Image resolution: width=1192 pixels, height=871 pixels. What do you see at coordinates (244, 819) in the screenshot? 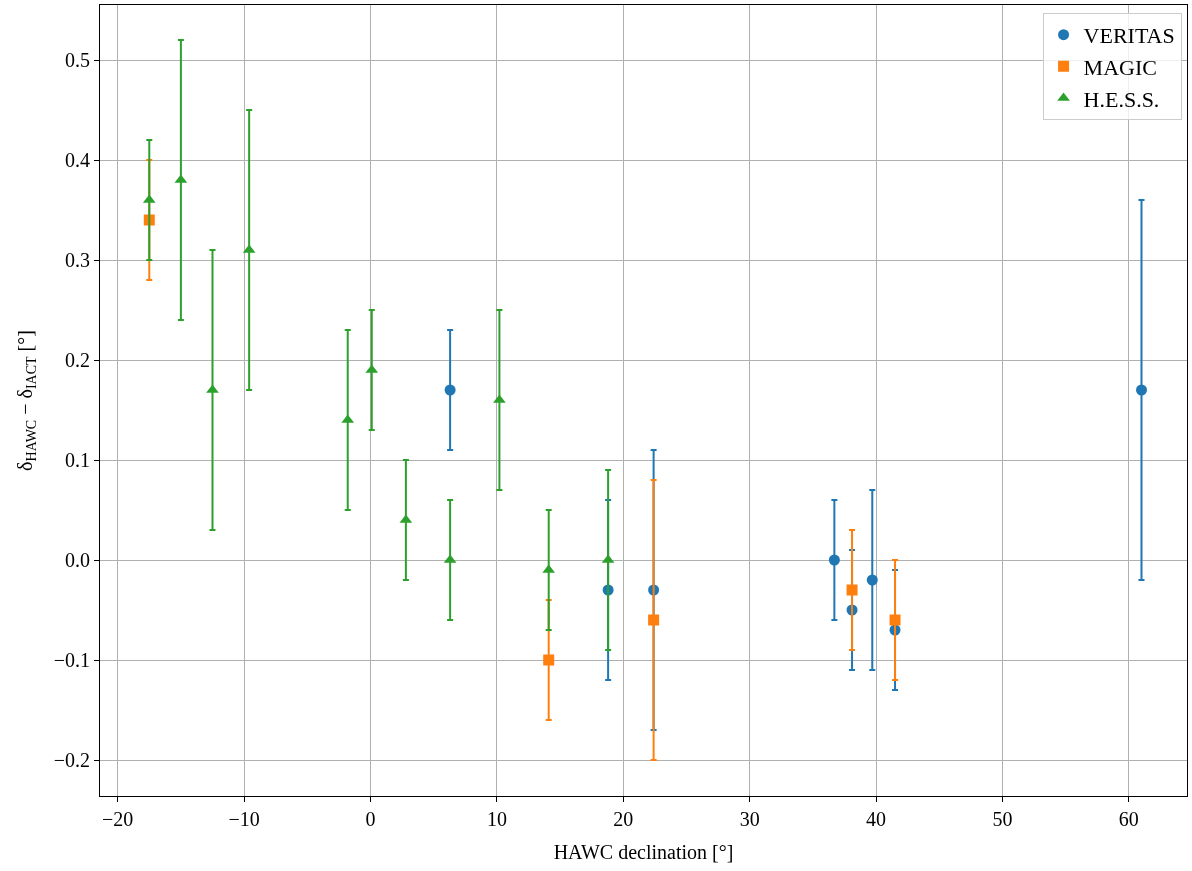
I see `x-tick-label: −10` at bounding box center [244, 819].